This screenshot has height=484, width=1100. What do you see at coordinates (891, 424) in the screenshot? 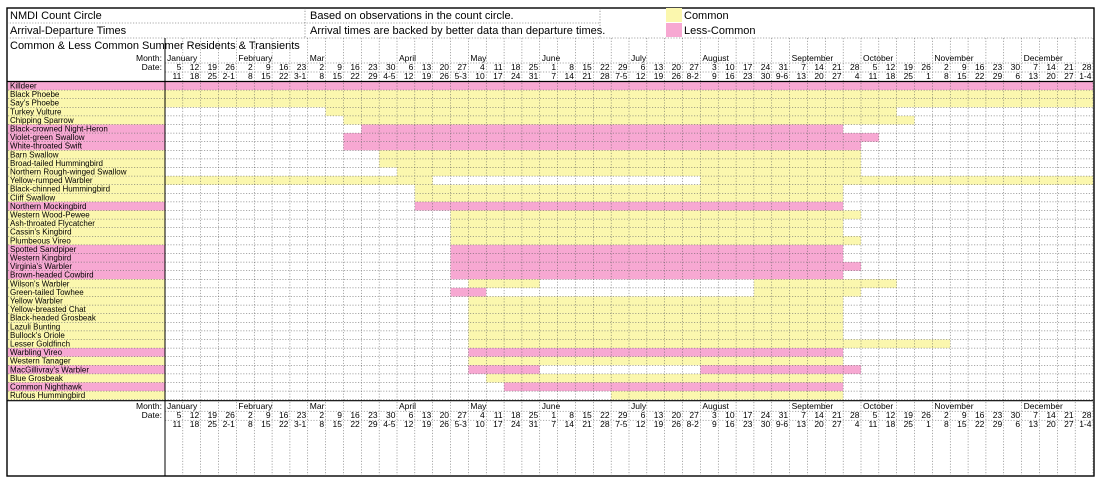
I see `date-end-label-bottom: 18` at bounding box center [891, 424].